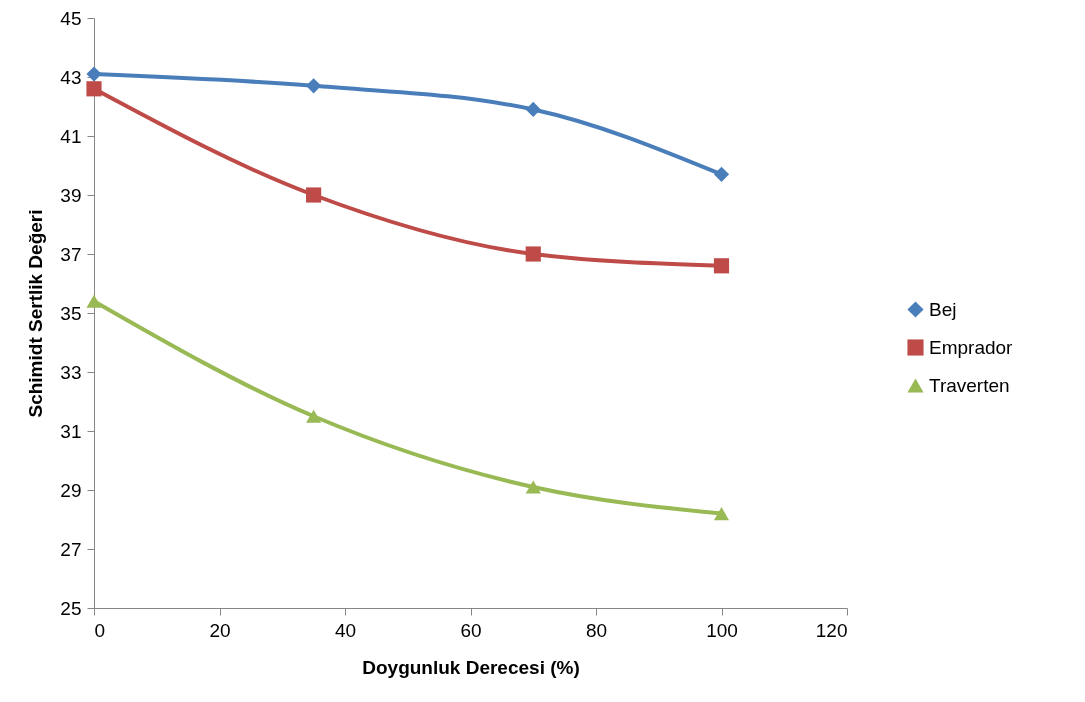  What do you see at coordinates (71, 608) in the screenshot?
I see `y-tick-label: 25` at bounding box center [71, 608].